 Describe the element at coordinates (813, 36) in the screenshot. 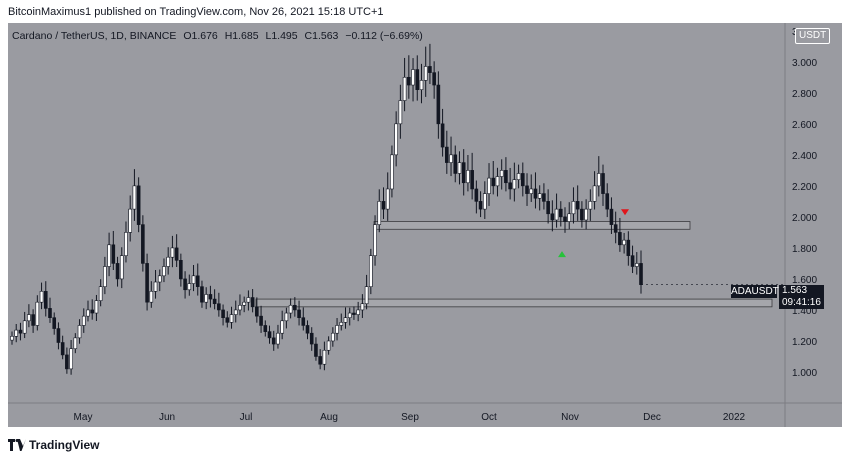

I see `currency-badge: USDT` at that location.